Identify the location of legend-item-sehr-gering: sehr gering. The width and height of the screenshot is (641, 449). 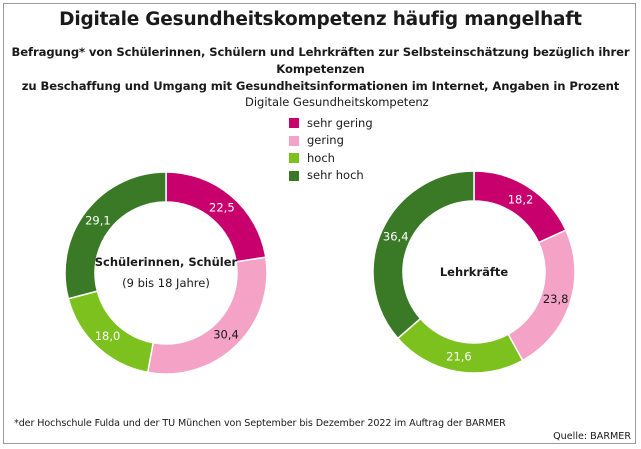
(337, 124).